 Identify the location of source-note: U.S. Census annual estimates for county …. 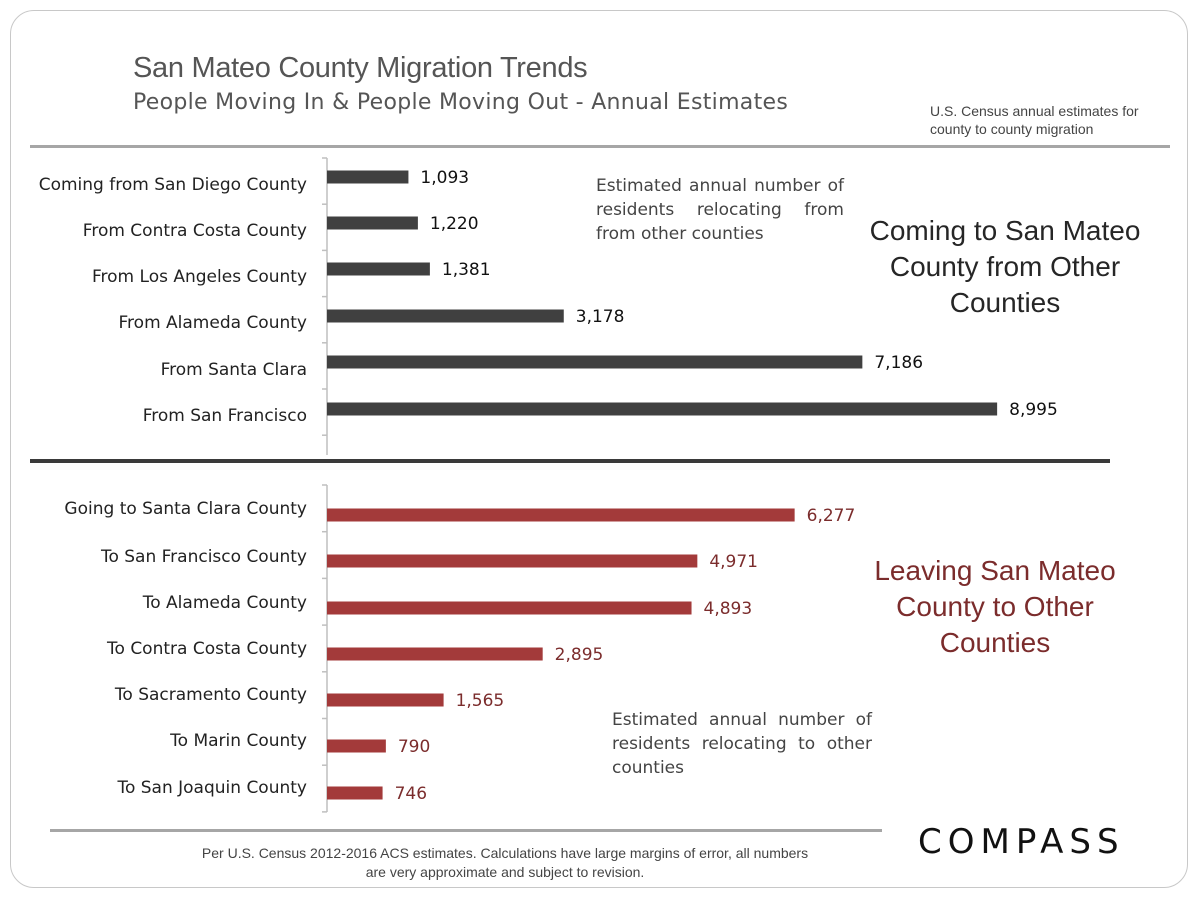
(1034, 120).